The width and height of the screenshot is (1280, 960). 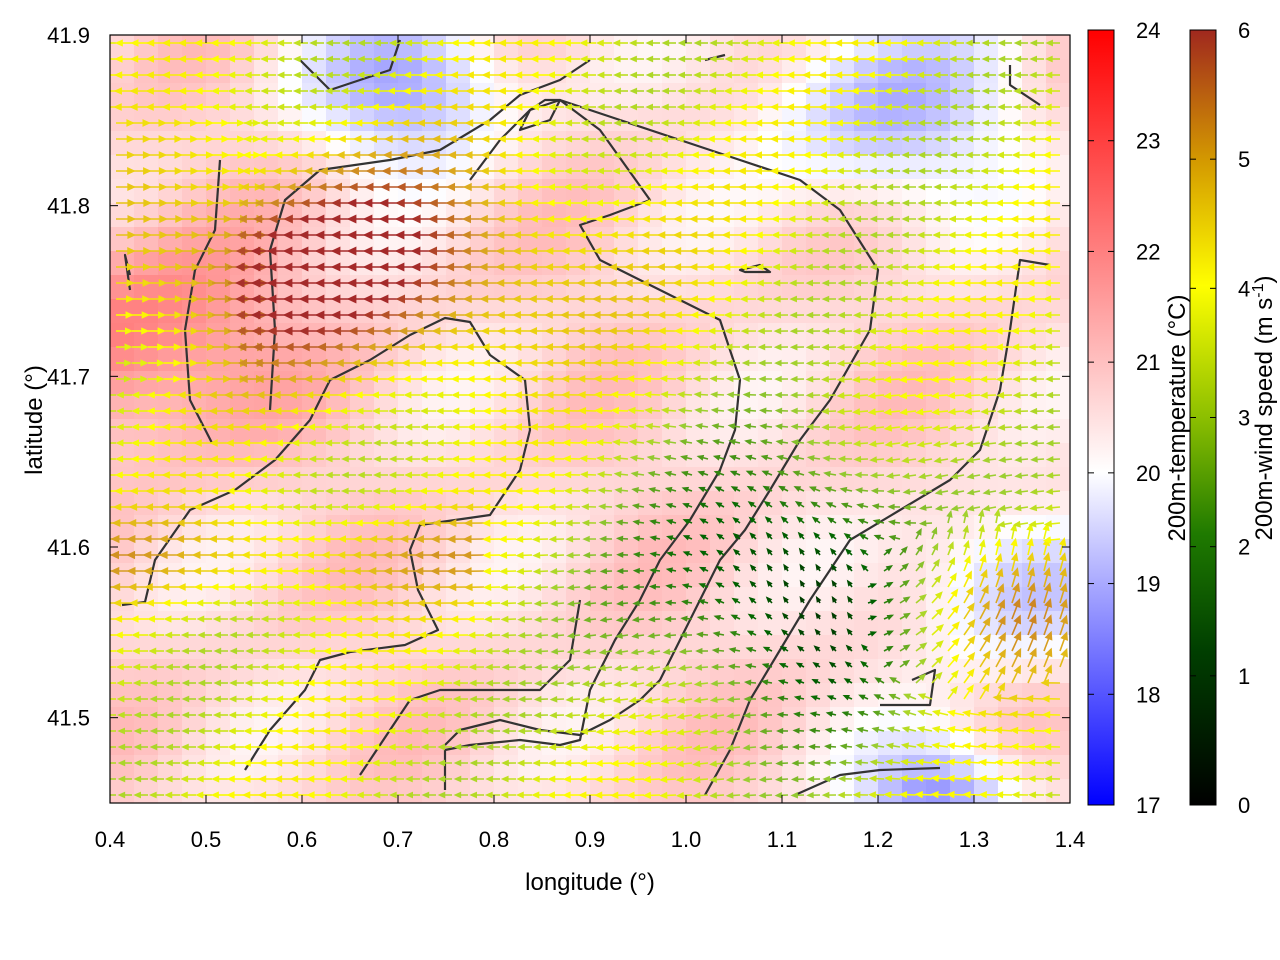 I want to click on colorbar-tick-label: 3, so click(x=1244, y=418).